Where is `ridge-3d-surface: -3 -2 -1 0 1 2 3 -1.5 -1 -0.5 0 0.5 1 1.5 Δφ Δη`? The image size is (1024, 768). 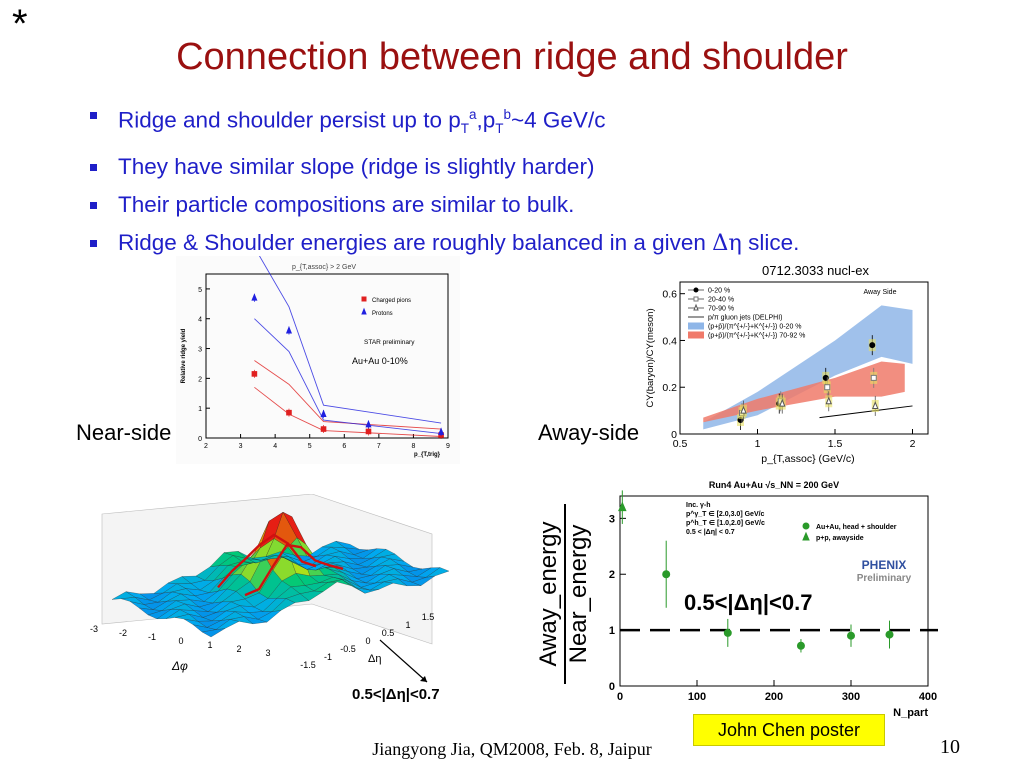
ridge-3d-surface: -3 -2 -1 0 1 2 3 -1.5 -1 -0.5 0 0.5 1 1.5 Δφ Δη is located at coordinates (270, 588).